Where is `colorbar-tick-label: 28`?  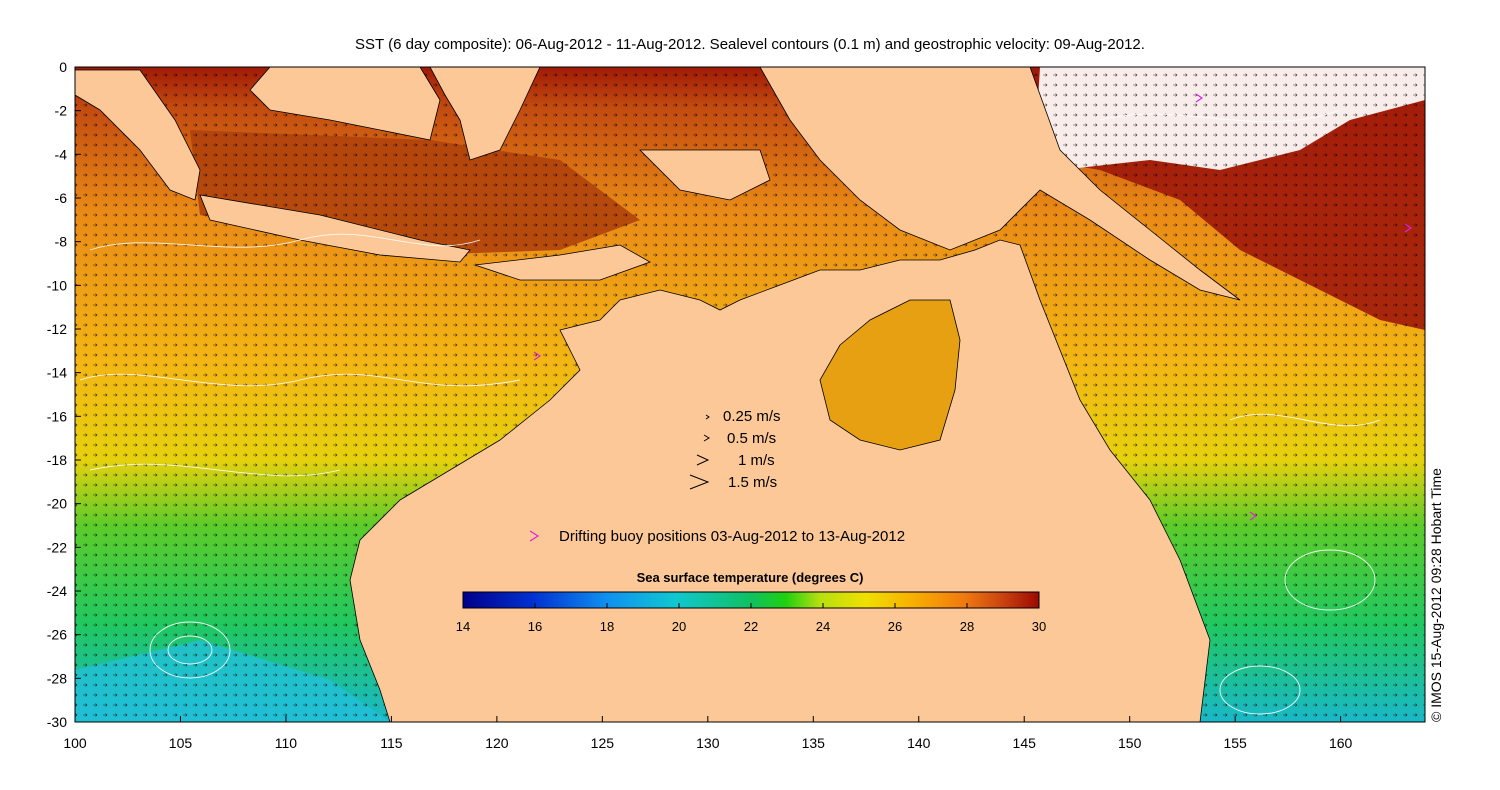
colorbar-tick-label: 28 is located at coordinates (967, 626).